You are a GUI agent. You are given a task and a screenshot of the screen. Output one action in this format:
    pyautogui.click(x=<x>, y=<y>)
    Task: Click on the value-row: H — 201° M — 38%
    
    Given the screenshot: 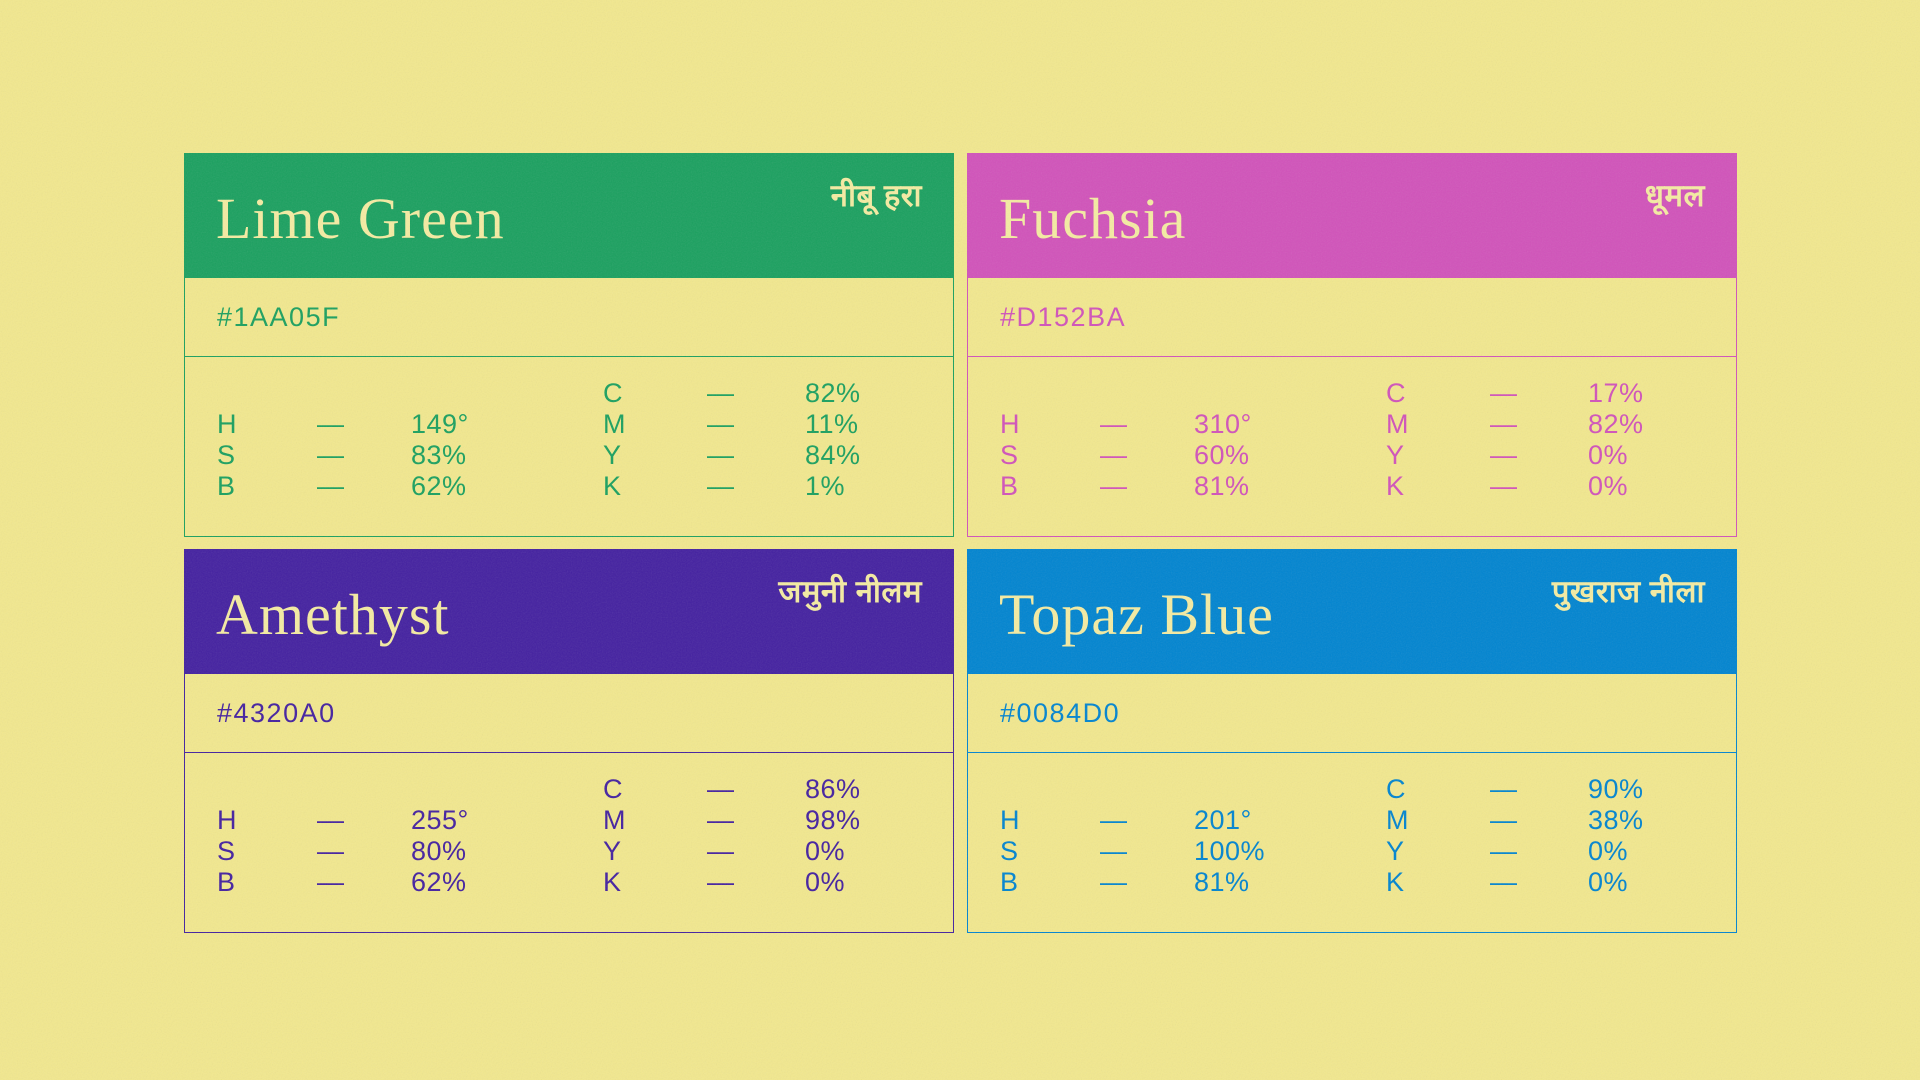 What is the action you would take?
    pyautogui.click(x=1352, y=820)
    